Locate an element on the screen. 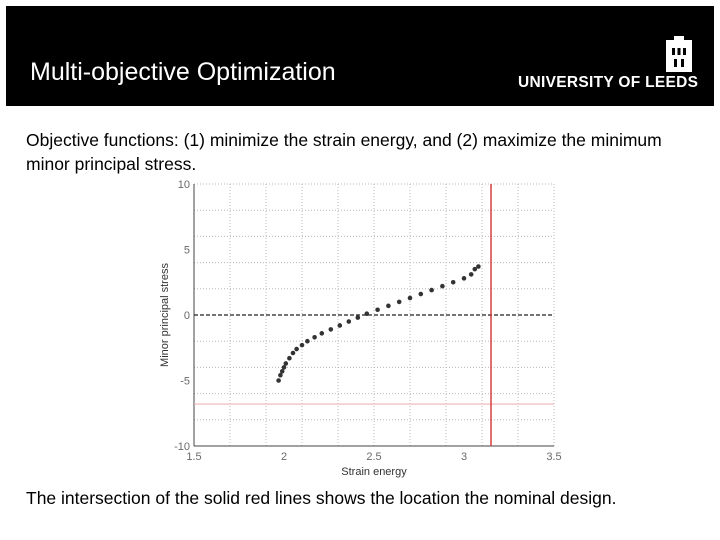 This screenshot has height=540, width=720. x-tick-label: 2 is located at coordinates (284, 457).